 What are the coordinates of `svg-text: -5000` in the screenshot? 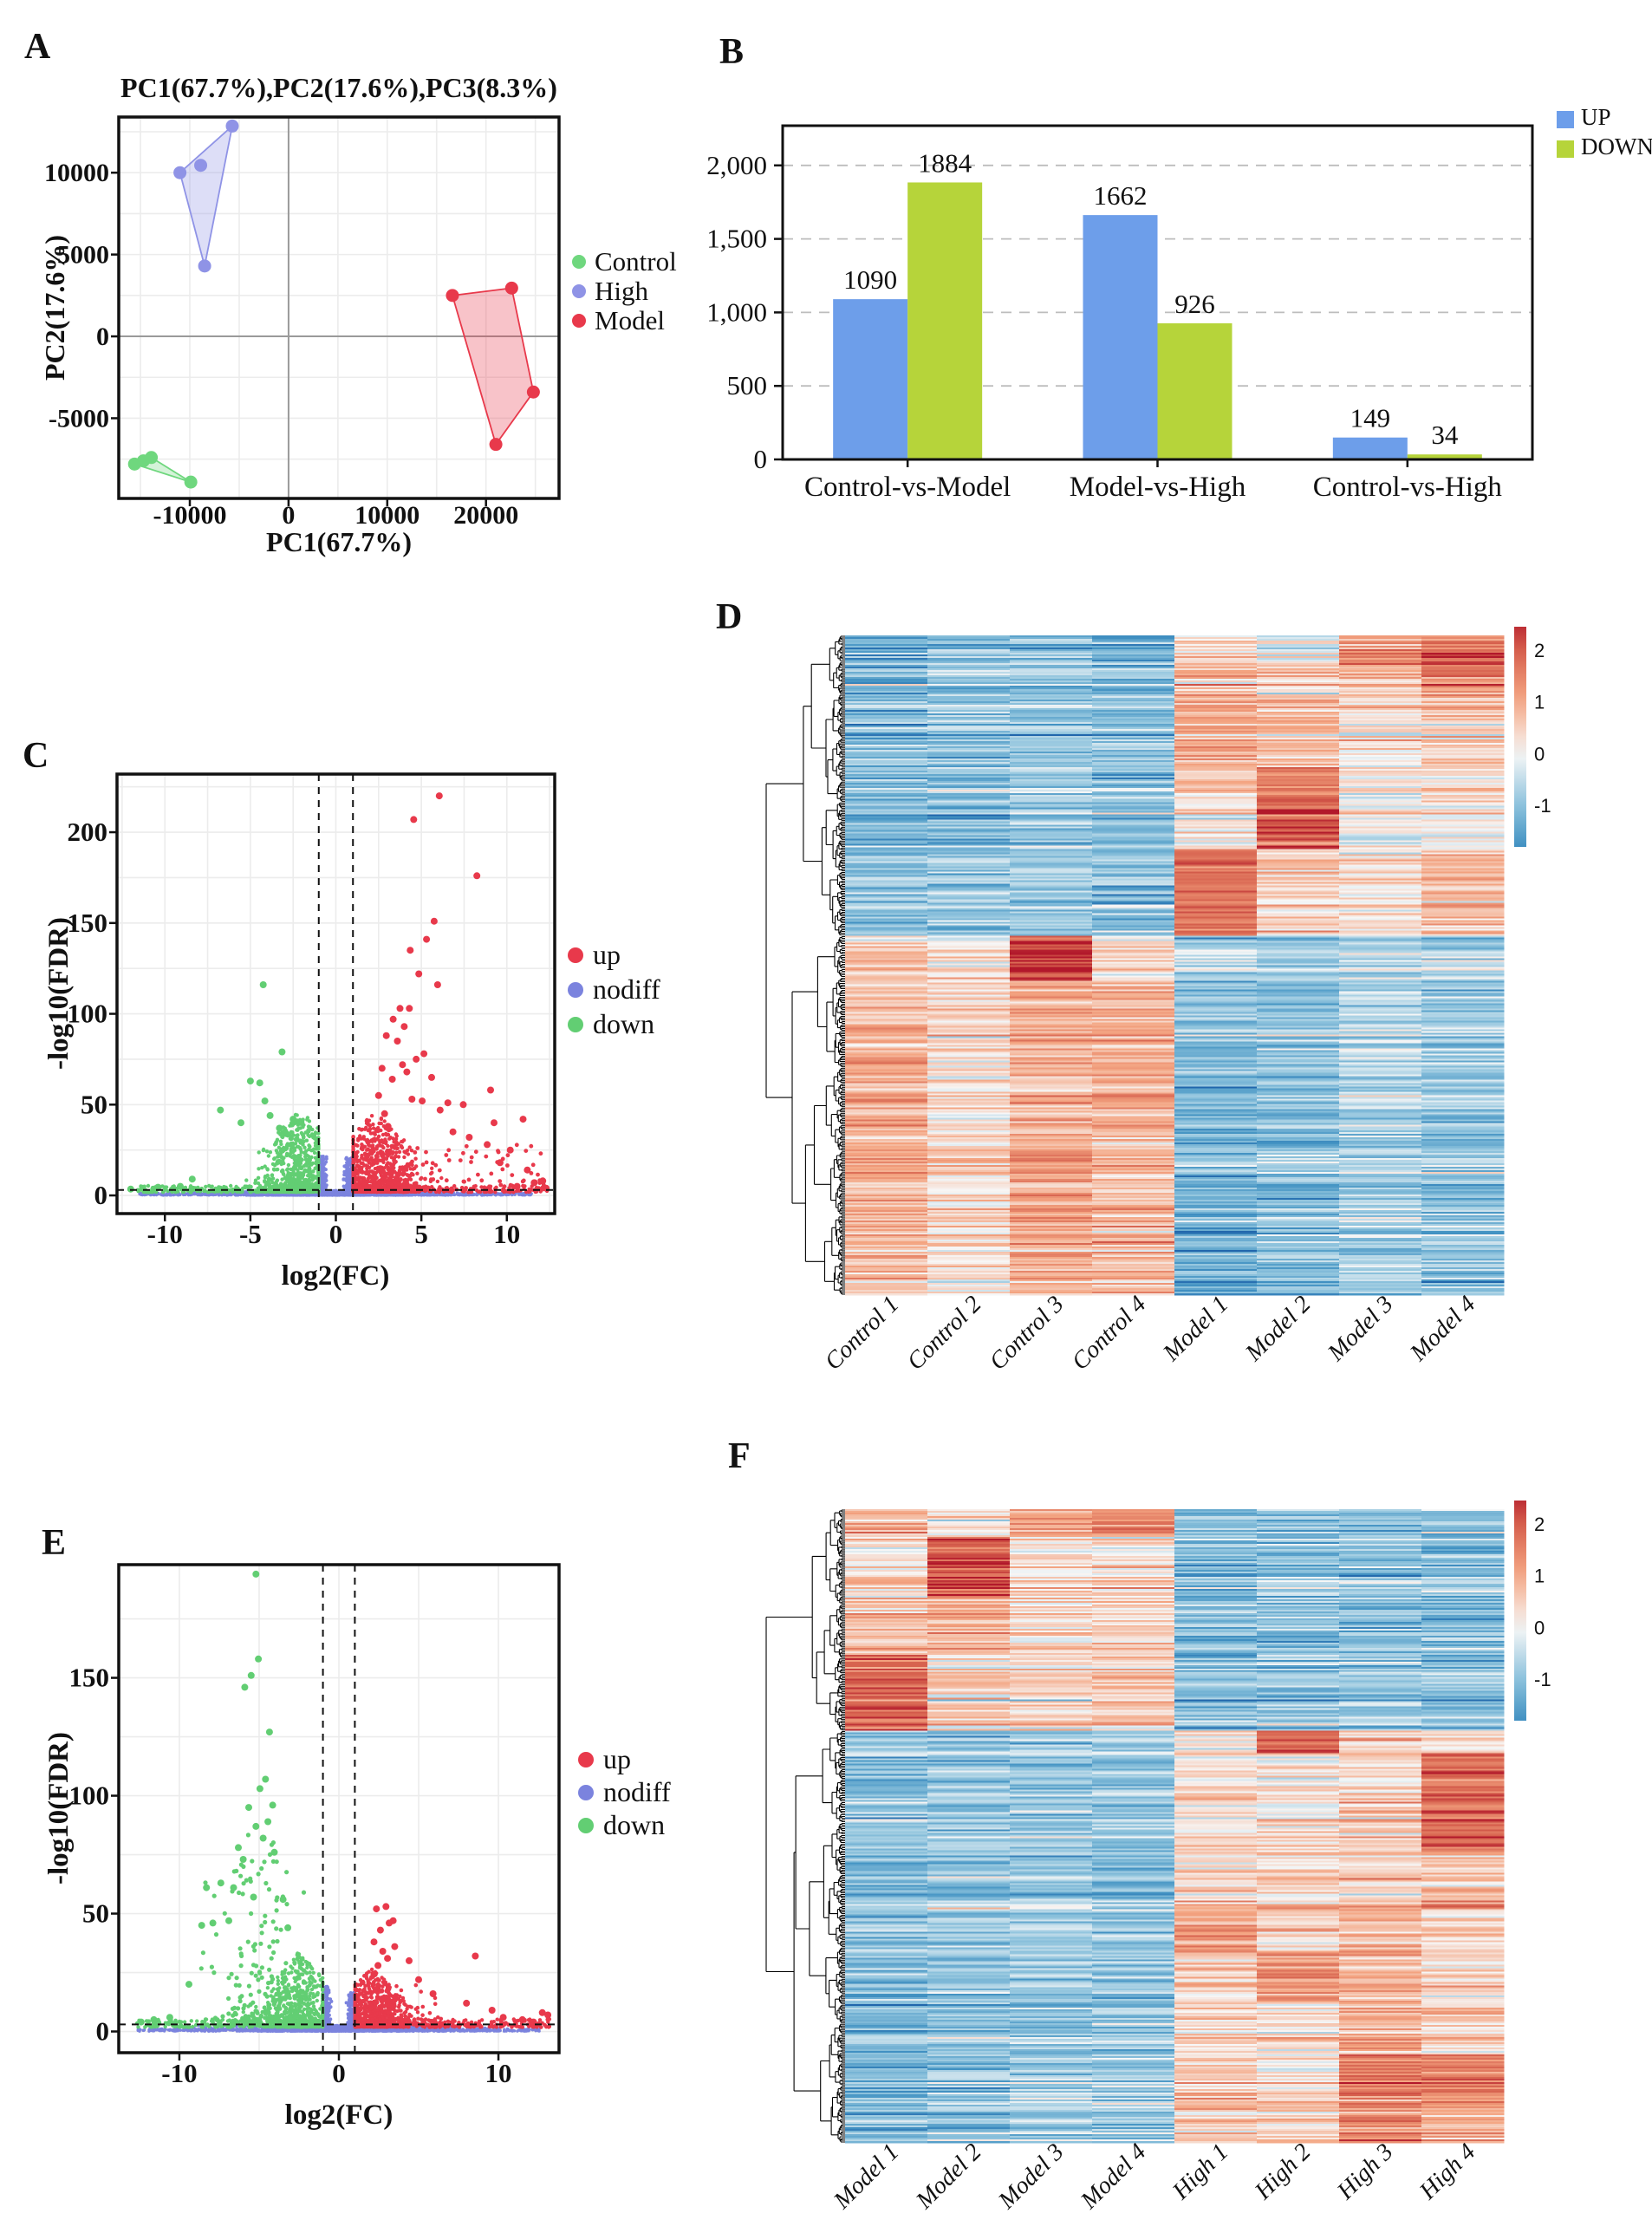 It's located at (79, 418).